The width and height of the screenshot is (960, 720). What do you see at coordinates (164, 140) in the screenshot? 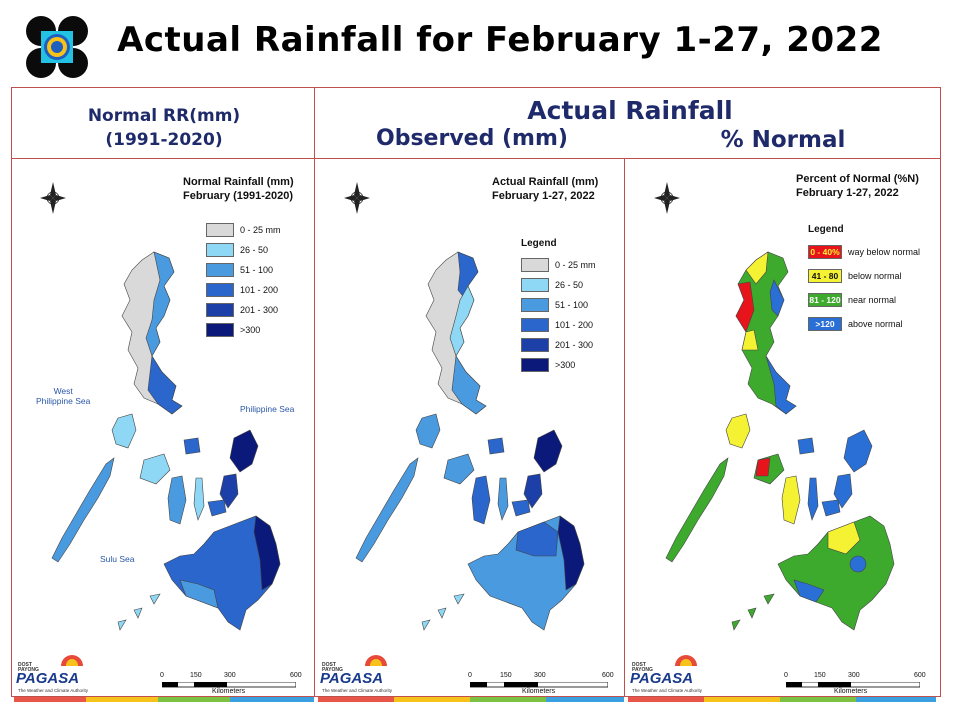
I see `header-normal-line2: (1991-2020)` at bounding box center [164, 140].